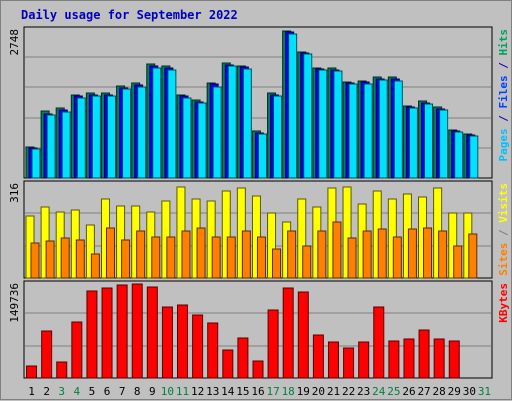 This screenshot has width=512, height=401. Describe the element at coordinates (288, 391) in the screenshot. I see `day-label: 18` at that location.